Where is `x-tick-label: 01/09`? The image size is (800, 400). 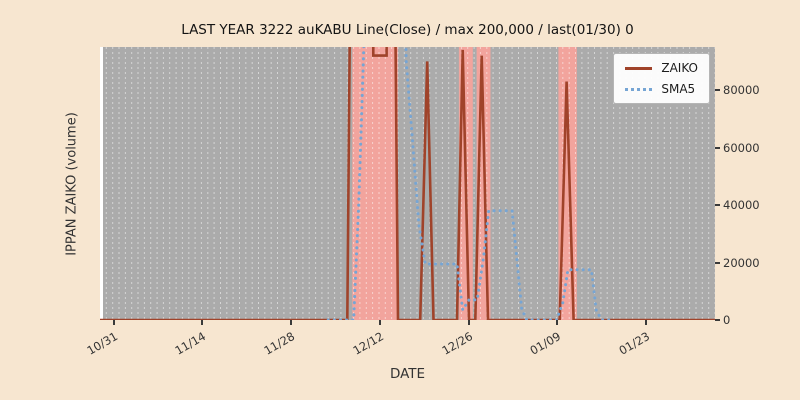 x-tick-label: 01/09 is located at coordinates (545, 343).